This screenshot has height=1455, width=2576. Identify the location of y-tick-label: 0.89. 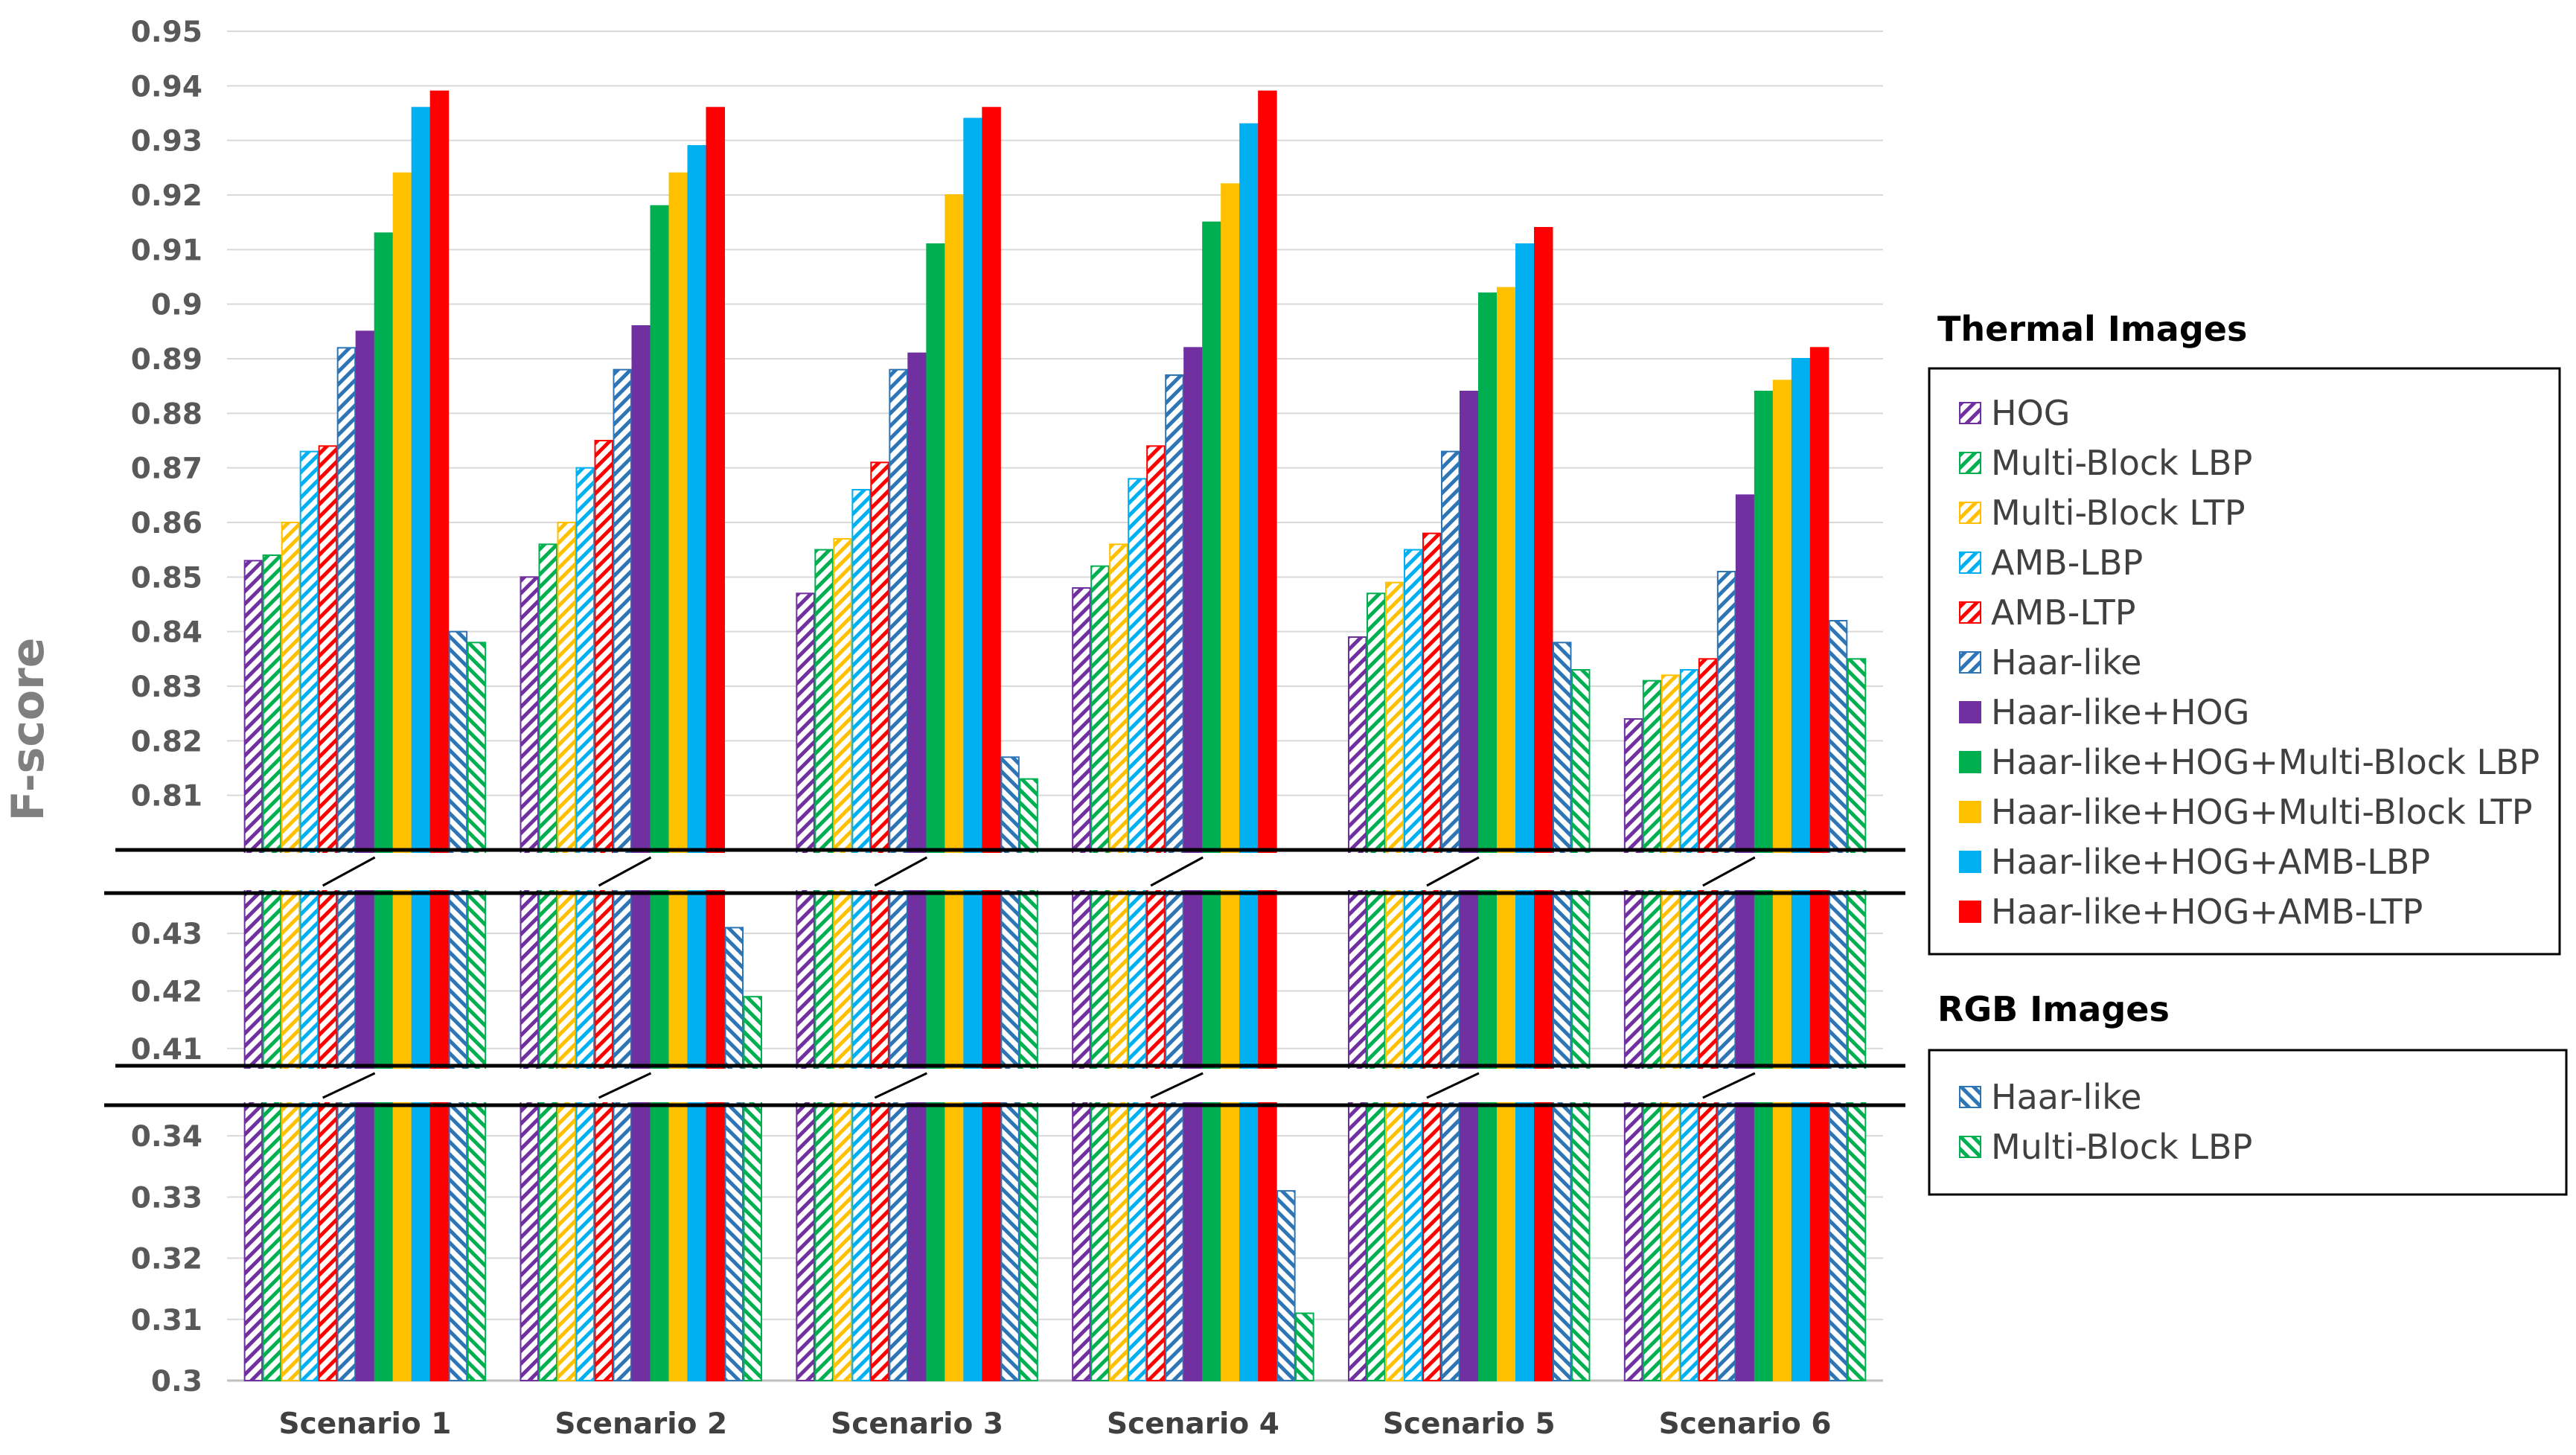
(166, 360).